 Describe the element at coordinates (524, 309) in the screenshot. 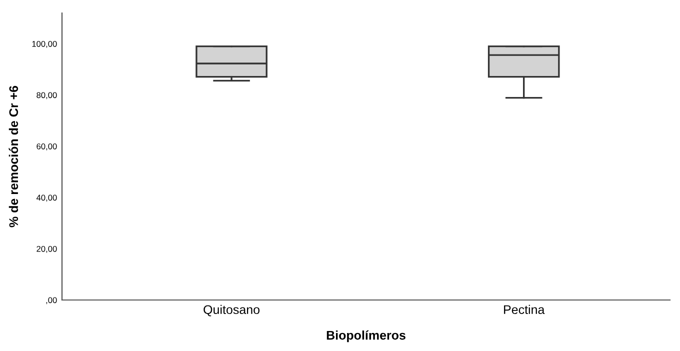

I see `x-tick-label: Pectina` at that location.